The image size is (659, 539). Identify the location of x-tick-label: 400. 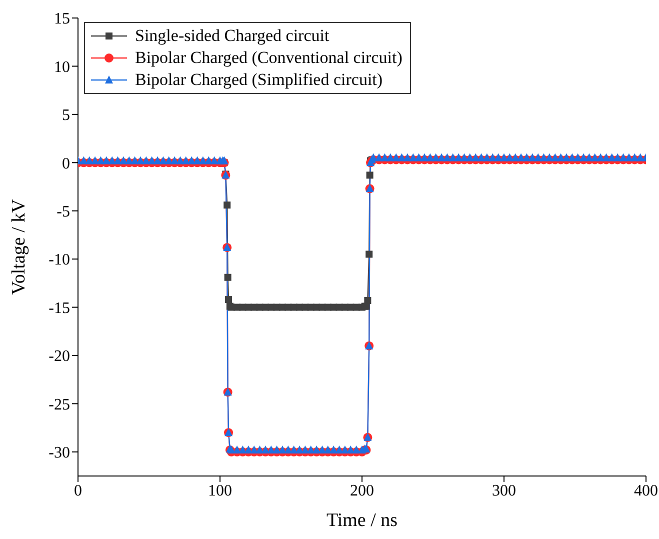
(646, 491).